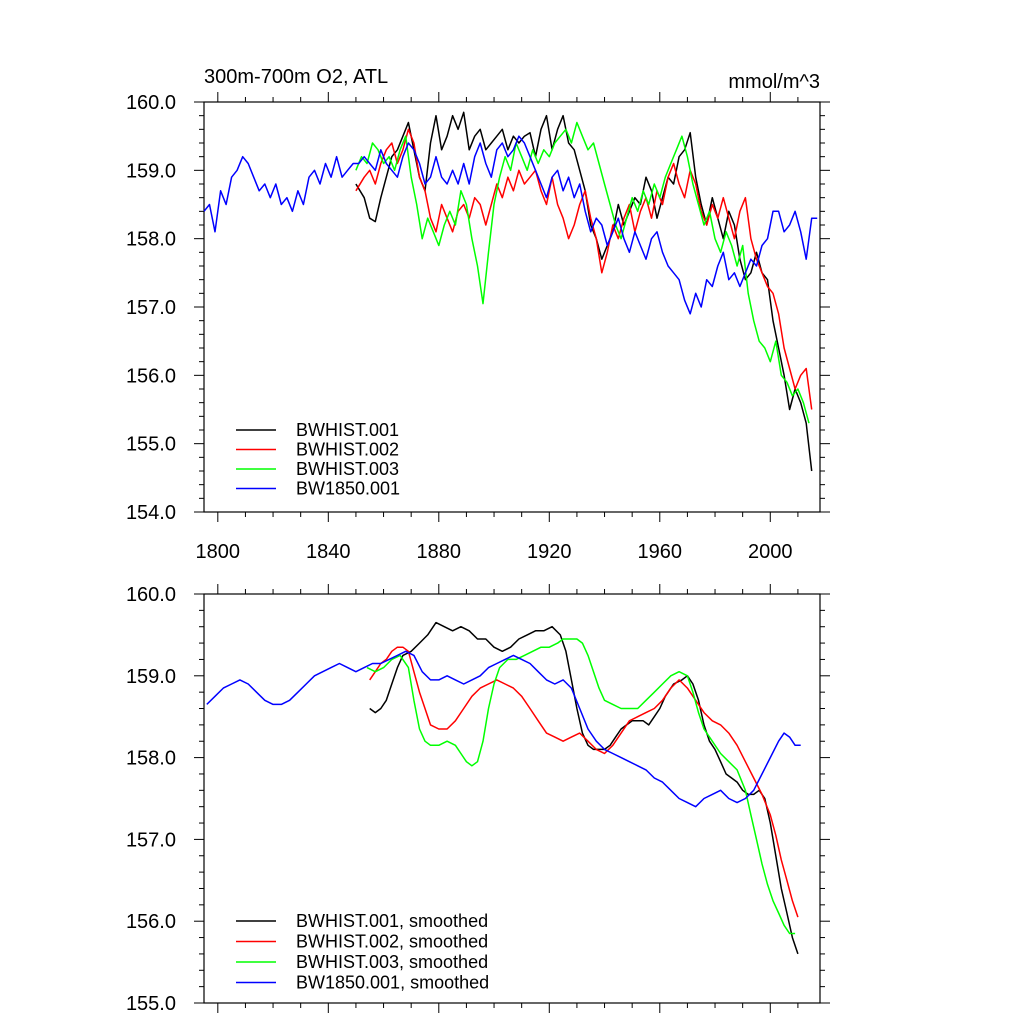 The image size is (1024, 1024). Describe the element at coordinates (347, 469) in the screenshot. I see `legend-label: BWHIST.003` at that location.